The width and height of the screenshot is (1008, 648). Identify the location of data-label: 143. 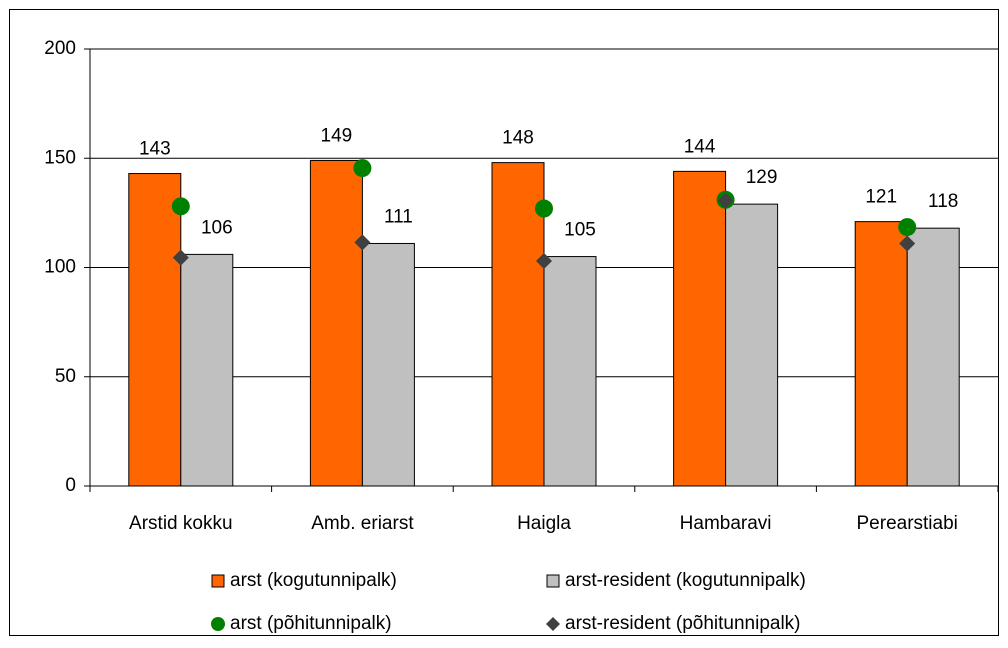
(155, 149).